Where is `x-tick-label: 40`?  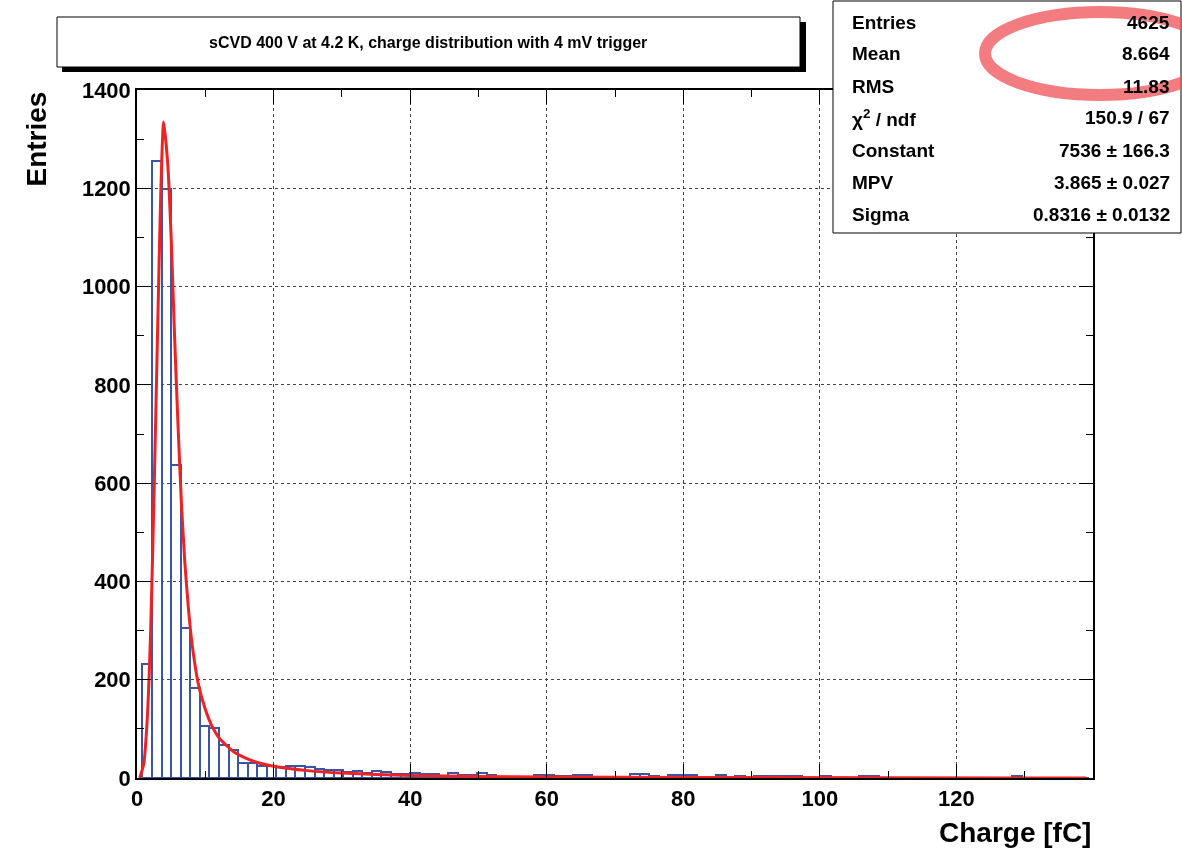
x-tick-label: 40 is located at coordinates (410, 799).